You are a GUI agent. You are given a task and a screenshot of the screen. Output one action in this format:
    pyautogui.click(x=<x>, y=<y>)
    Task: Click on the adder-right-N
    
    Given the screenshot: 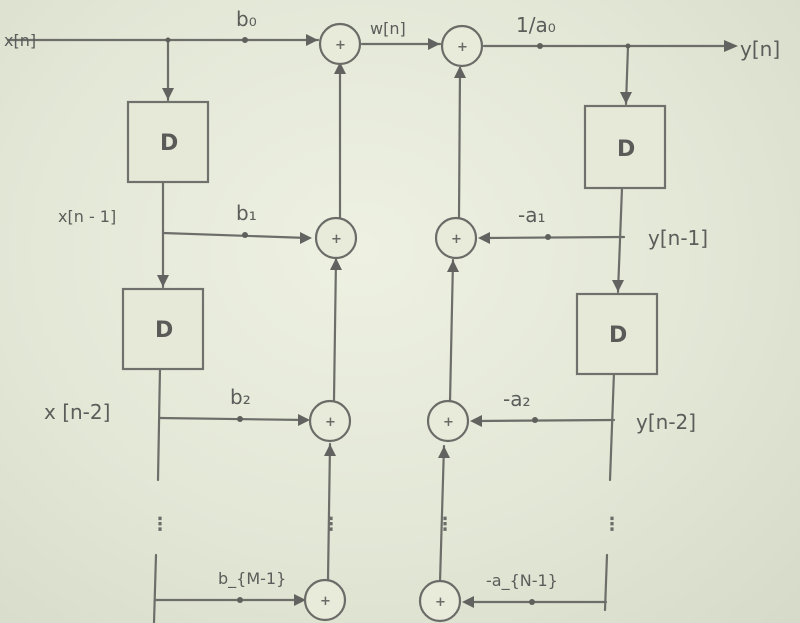 What is the action you would take?
    pyautogui.click(x=440, y=601)
    